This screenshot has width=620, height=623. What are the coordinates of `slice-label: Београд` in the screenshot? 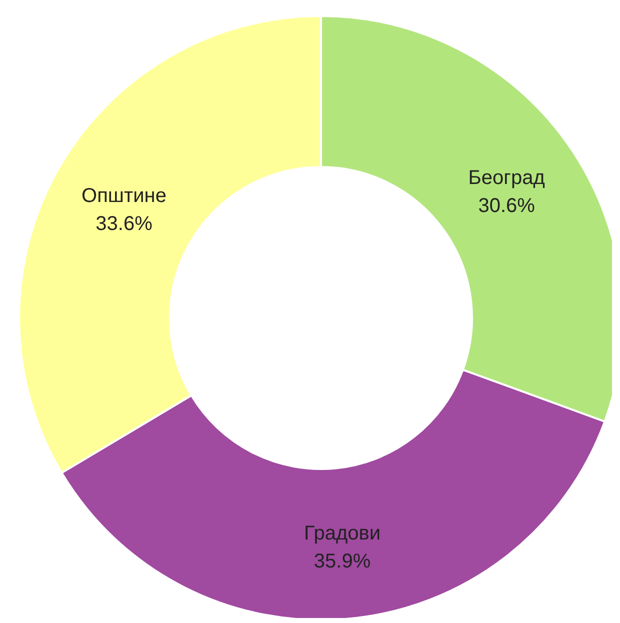 It's located at (507, 178).